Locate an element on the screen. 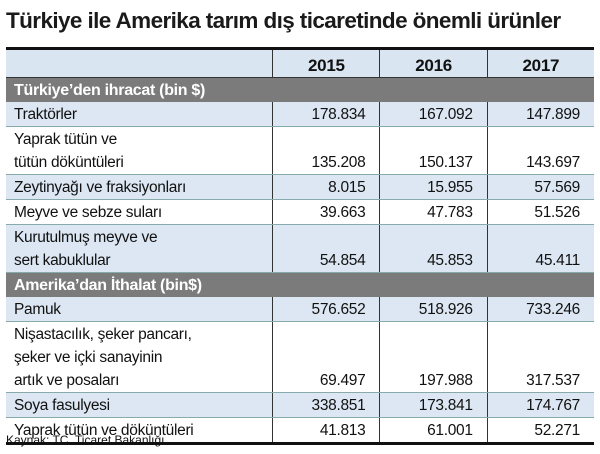  year-header: 2017 is located at coordinates (540, 63).